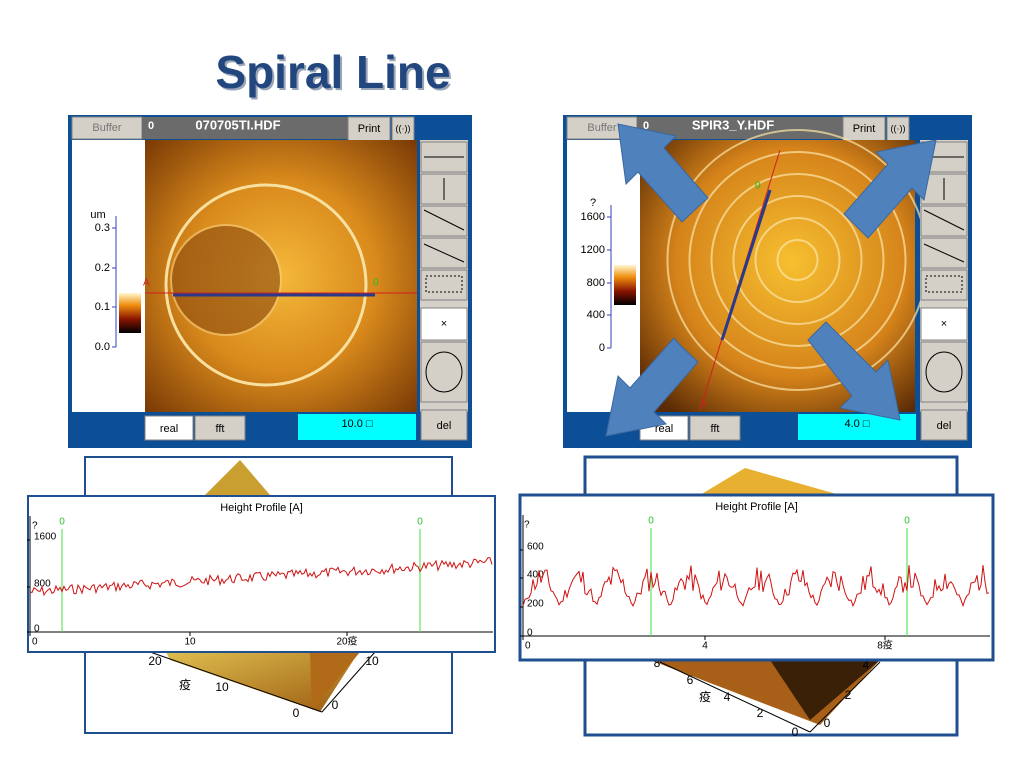  What do you see at coordinates (746, 265) in the screenshot?
I see `profile-segment` at bounding box center [746, 265].